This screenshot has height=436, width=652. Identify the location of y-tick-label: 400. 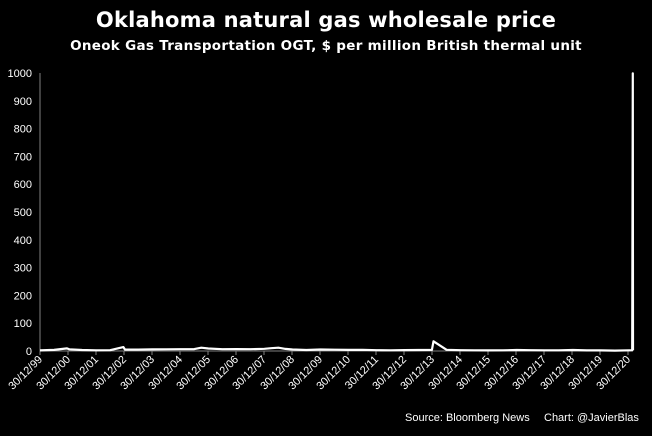
(23, 241).